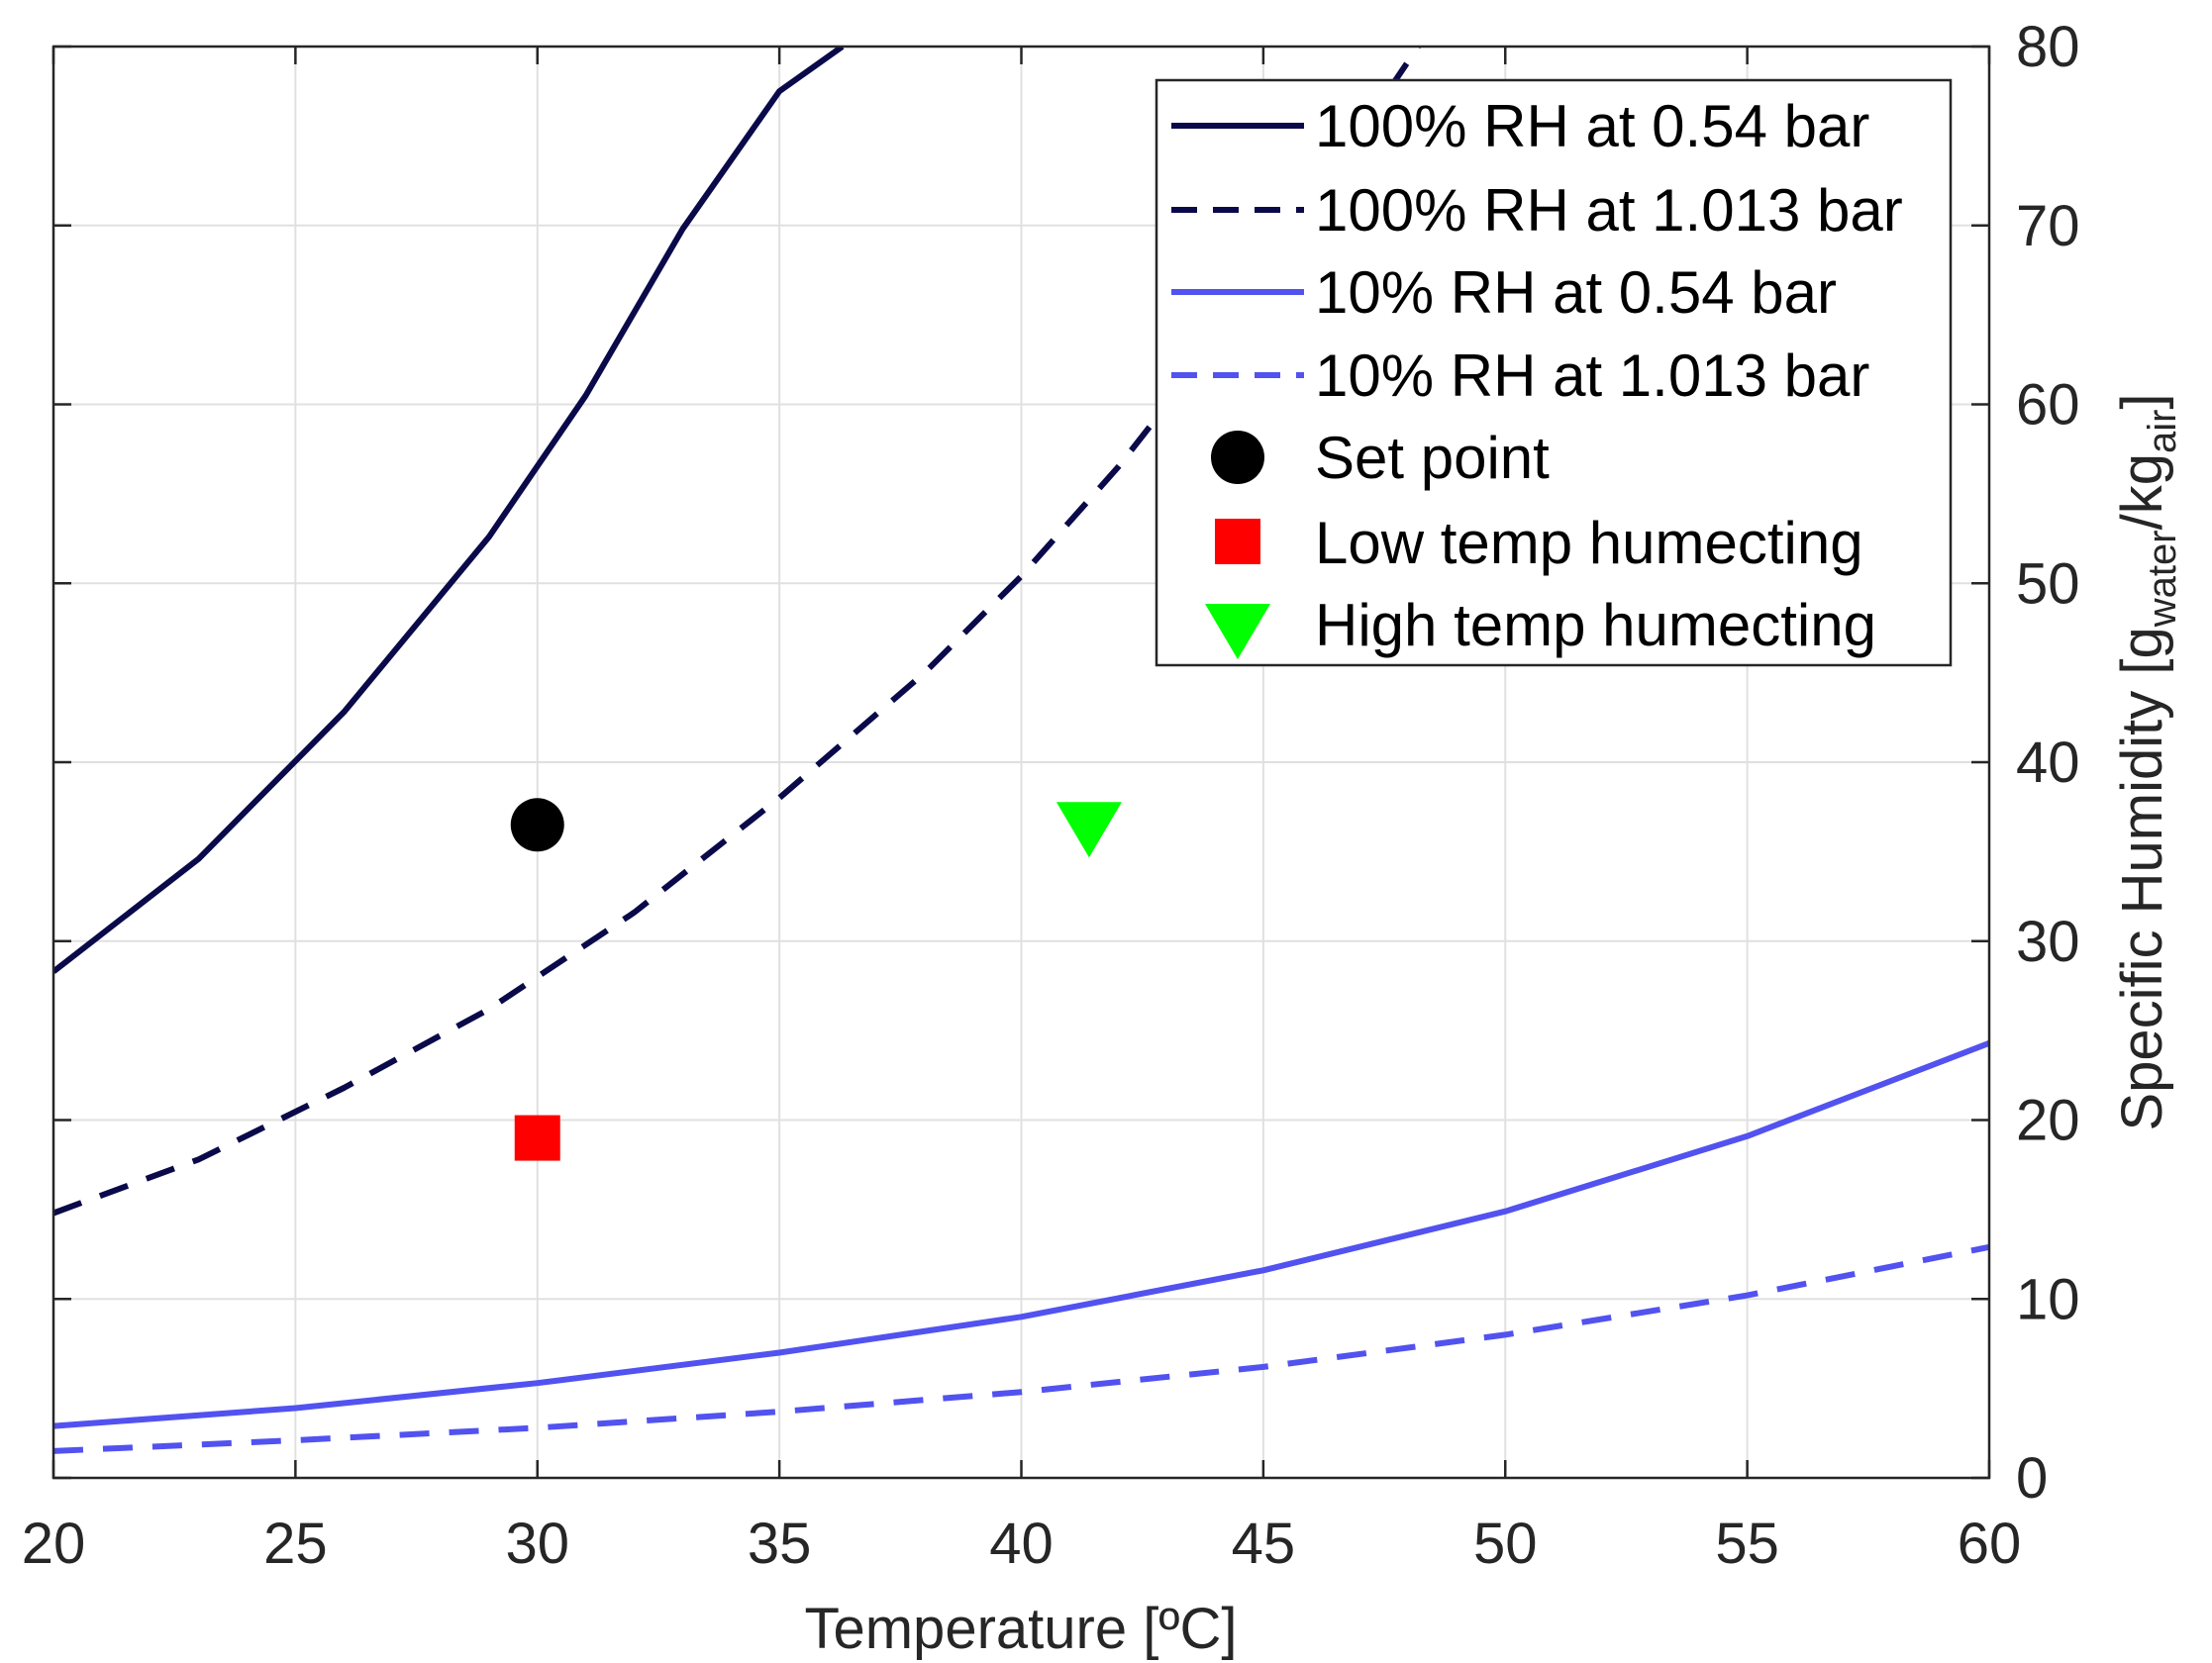  What do you see at coordinates (2048, 226) in the screenshot?
I see `y-tick-label: 70` at bounding box center [2048, 226].